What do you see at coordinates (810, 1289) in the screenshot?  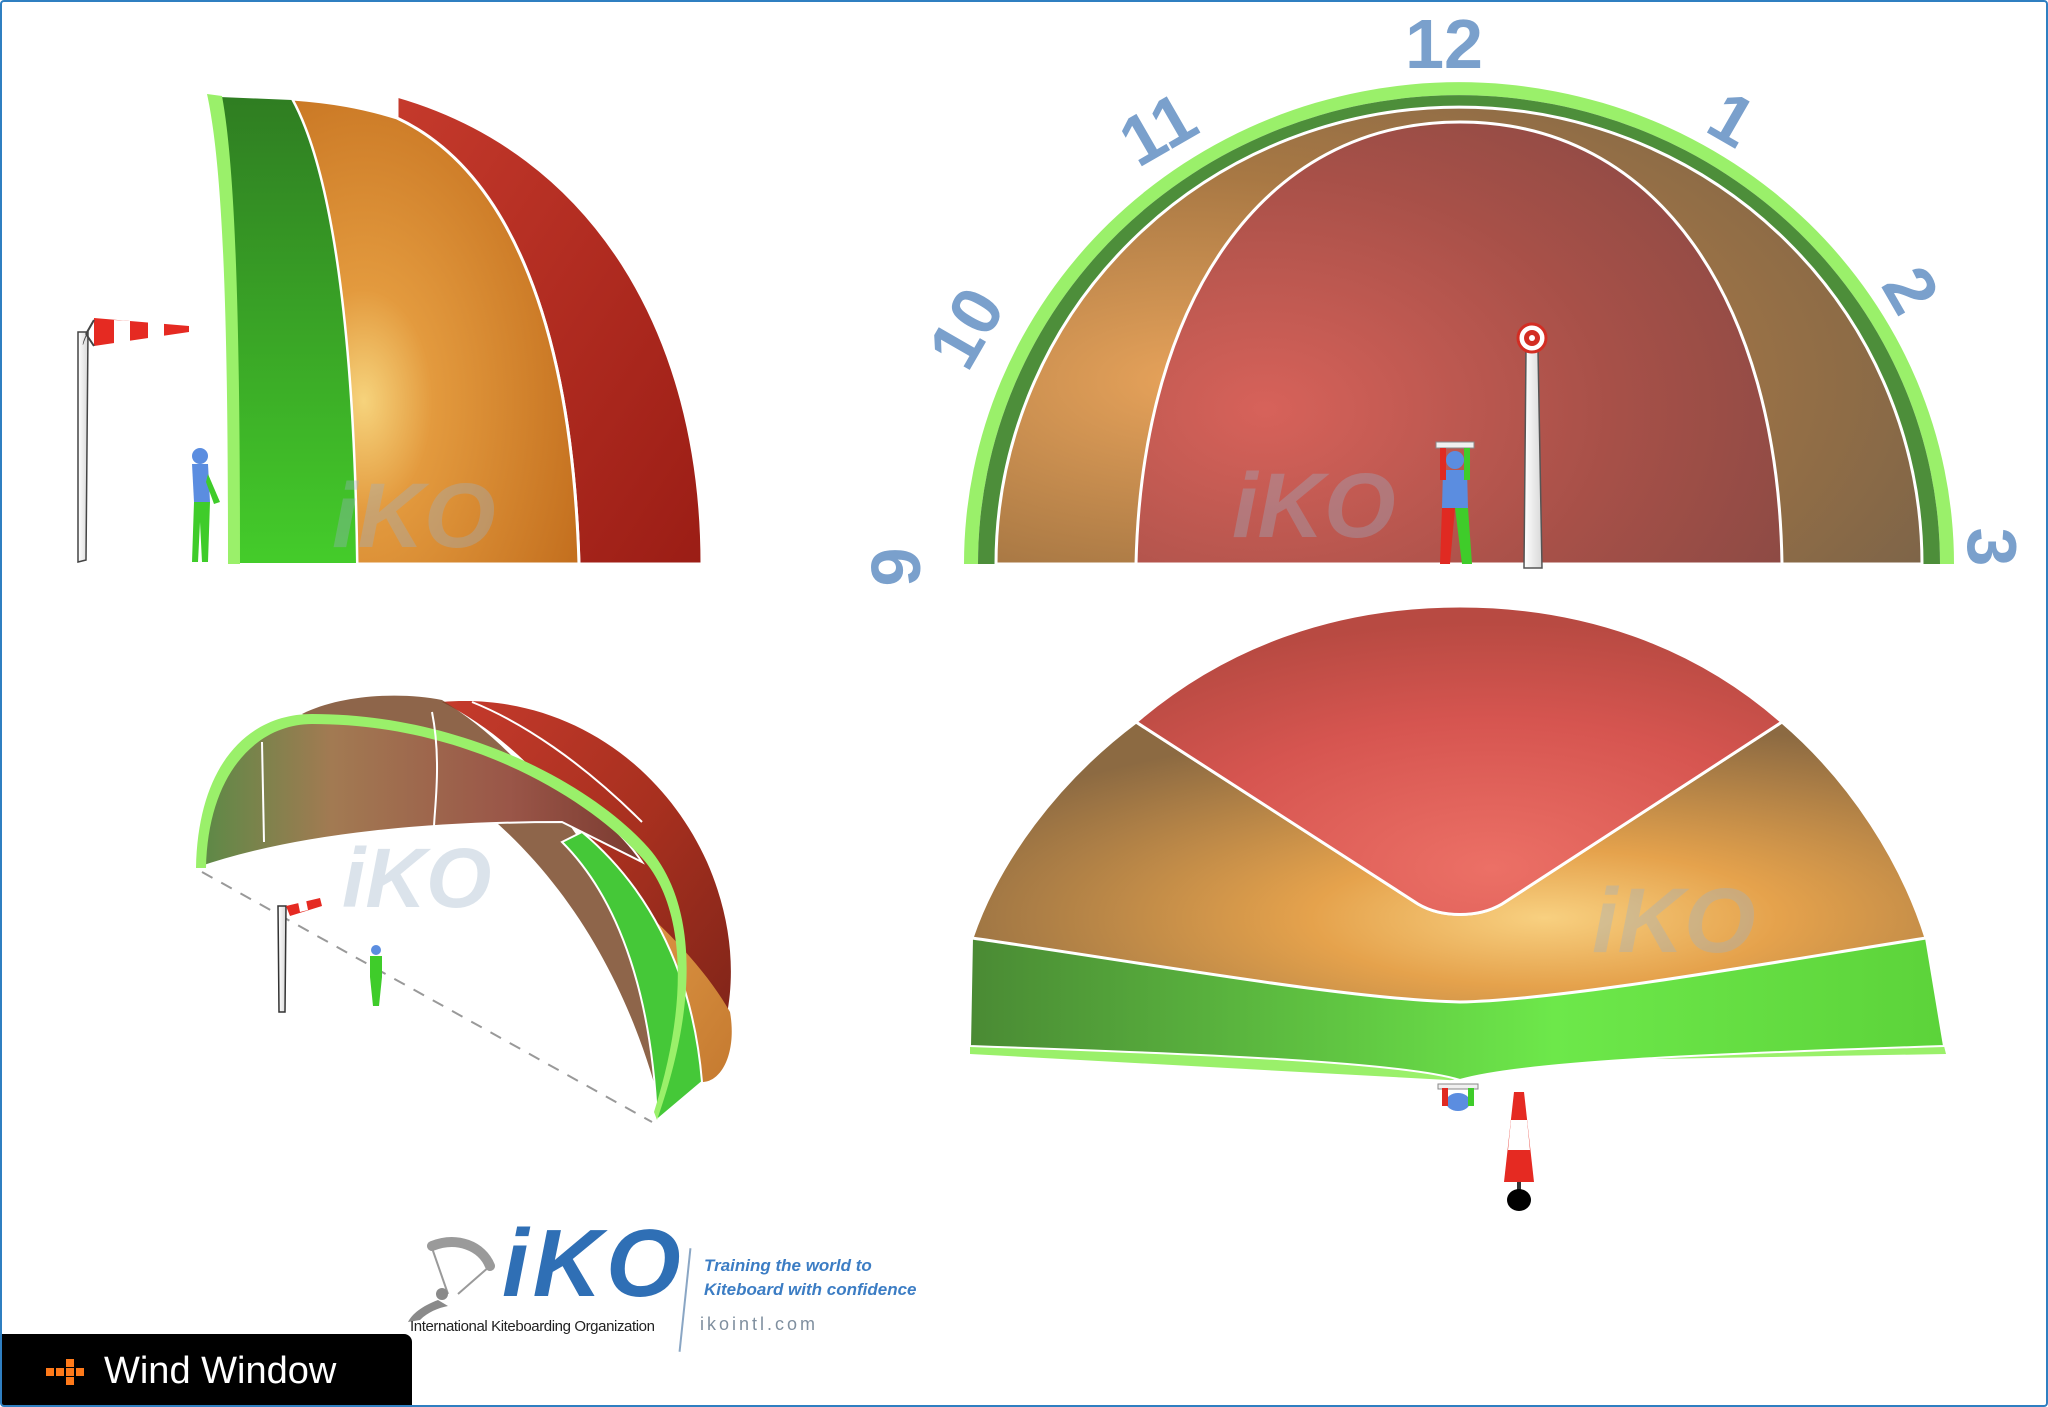 I see `tagline-line-2: Kiteboard with confidence` at bounding box center [810, 1289].